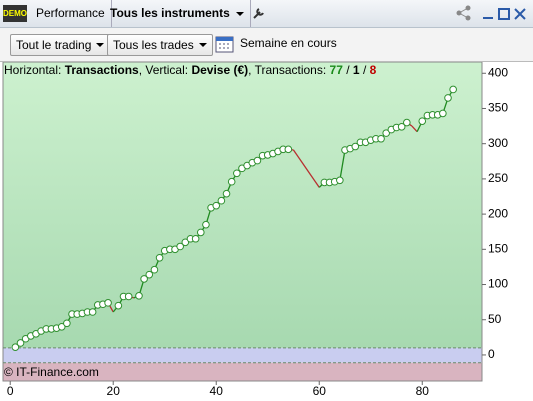  Describe the element at coordinates (336, 70) in the screenshot. I see `count: 77` at that location.